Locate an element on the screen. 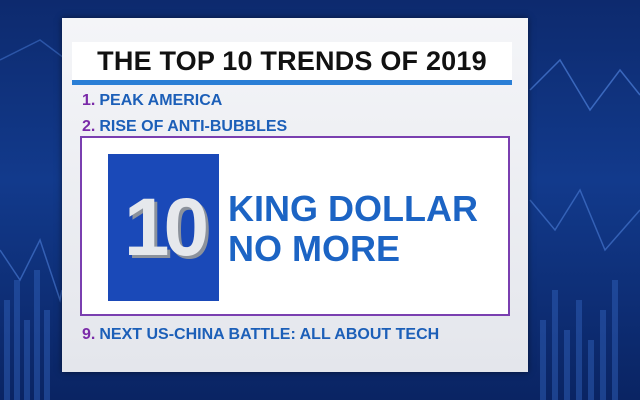 The width and height of the screenshot is (640, 400). number-box: 10 is located at coordinates (163, 227).